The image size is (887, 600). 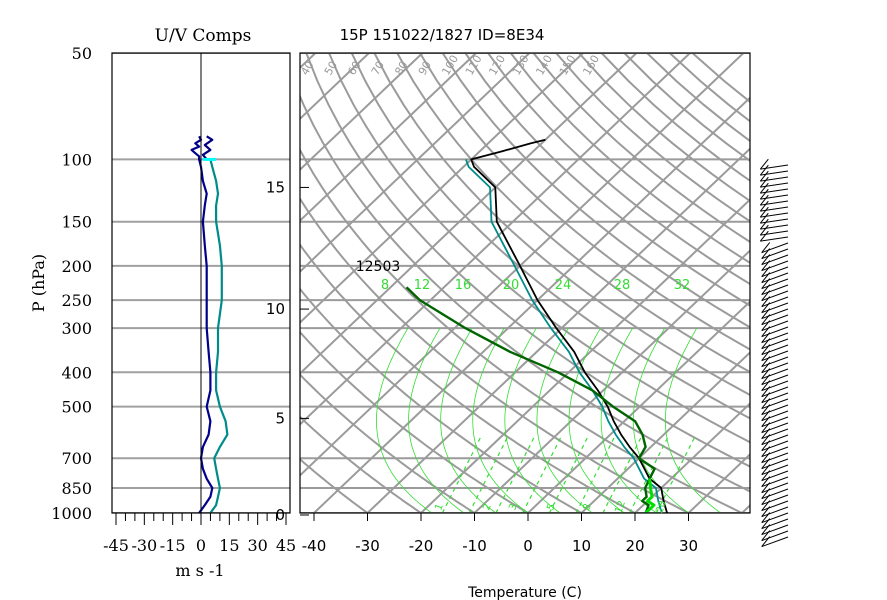 I want to click on bottom-scale-label: 5, so click(x=551, y=507).